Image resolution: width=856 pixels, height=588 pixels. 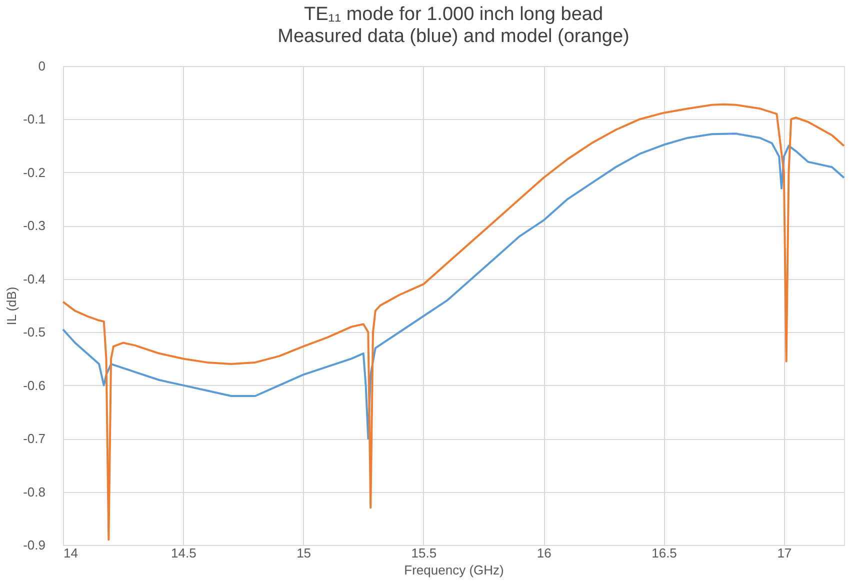 What do you see at coordinates (34, 226) in the screenshot?
I see `y-tick-label: -0.3` at bounding box center [34, 226].